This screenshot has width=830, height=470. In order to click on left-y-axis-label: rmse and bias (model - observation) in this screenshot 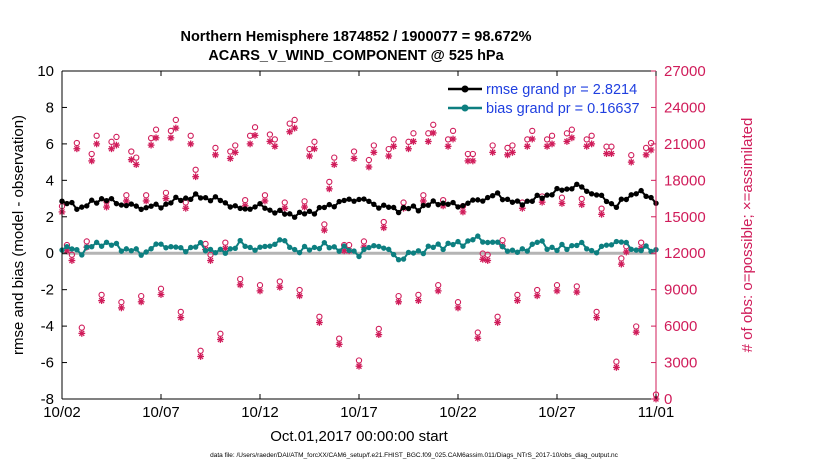, I will do `click(18, 235)`.